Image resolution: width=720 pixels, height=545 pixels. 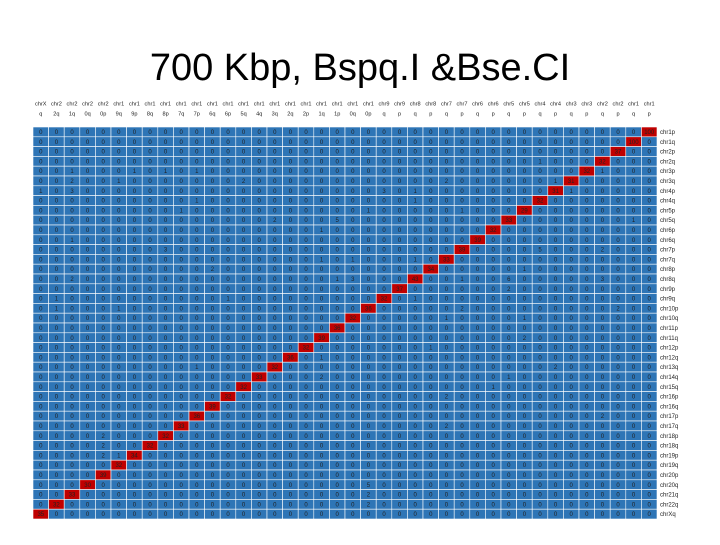 I want to click on cell-value: 39, so click(x=212, y=407).